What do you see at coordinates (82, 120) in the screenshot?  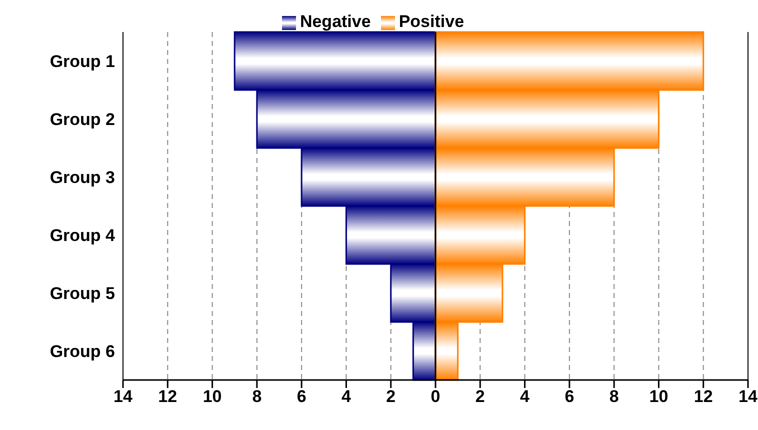 I see `y-tick-label: Group 2` at bounding box center [82, 120].